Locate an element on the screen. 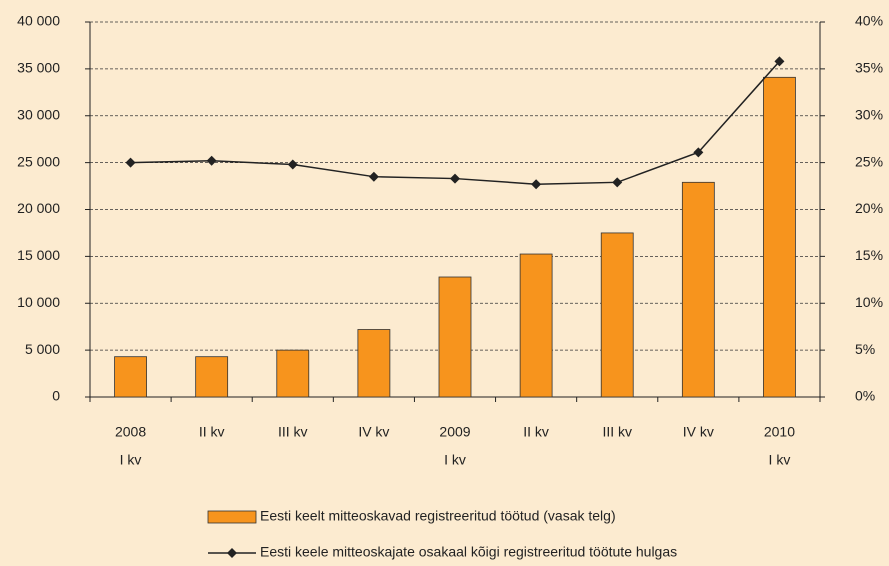 The image size is (889, 566). y-tick-label: 5 000 is located at coordinates (42, 349).